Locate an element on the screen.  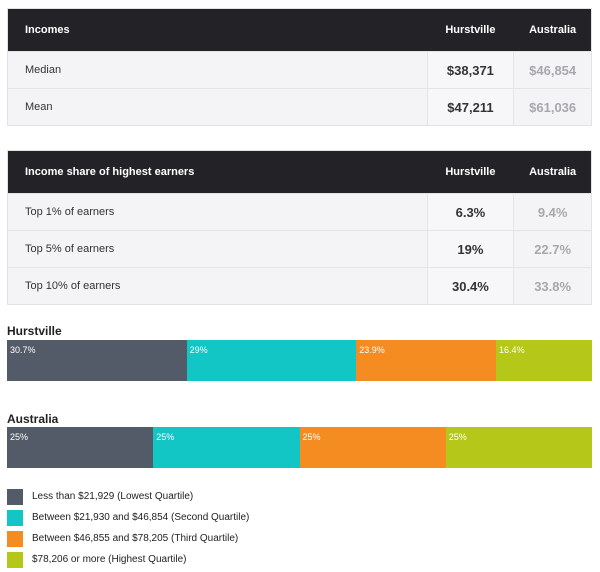
hurstville-value: 19% is located at coordinates (470, 249).